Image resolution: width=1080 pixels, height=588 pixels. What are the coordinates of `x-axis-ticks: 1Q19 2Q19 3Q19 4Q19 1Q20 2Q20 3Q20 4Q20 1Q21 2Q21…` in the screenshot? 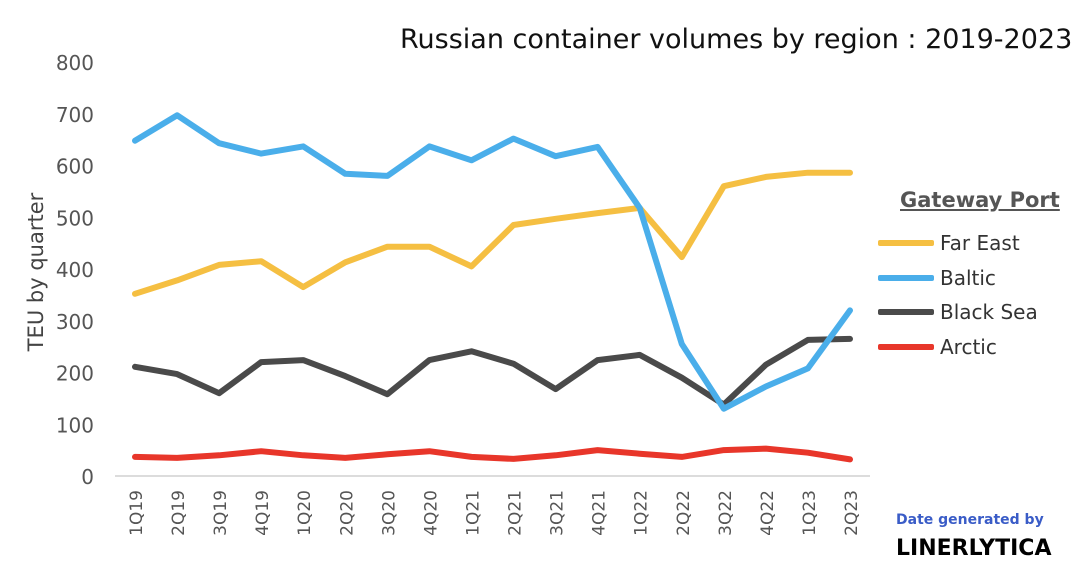 It's located at (494, 513).